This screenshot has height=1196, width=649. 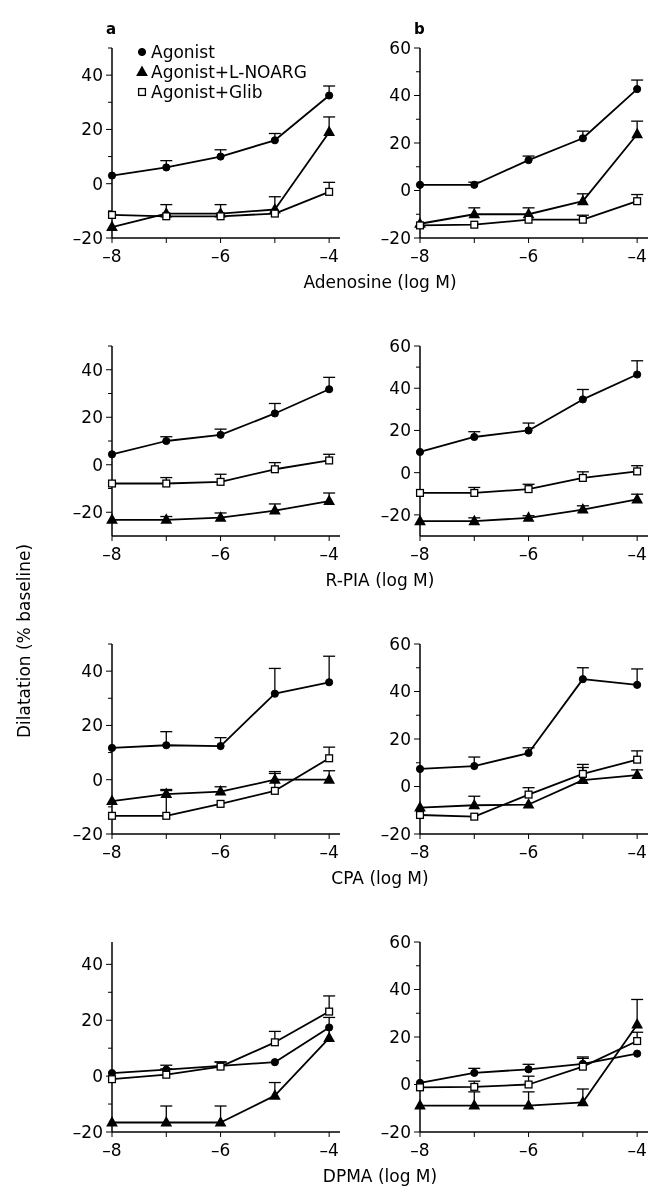 I want to click on x-axis-title: DPMA (log M), so click(x=380, y=1176).